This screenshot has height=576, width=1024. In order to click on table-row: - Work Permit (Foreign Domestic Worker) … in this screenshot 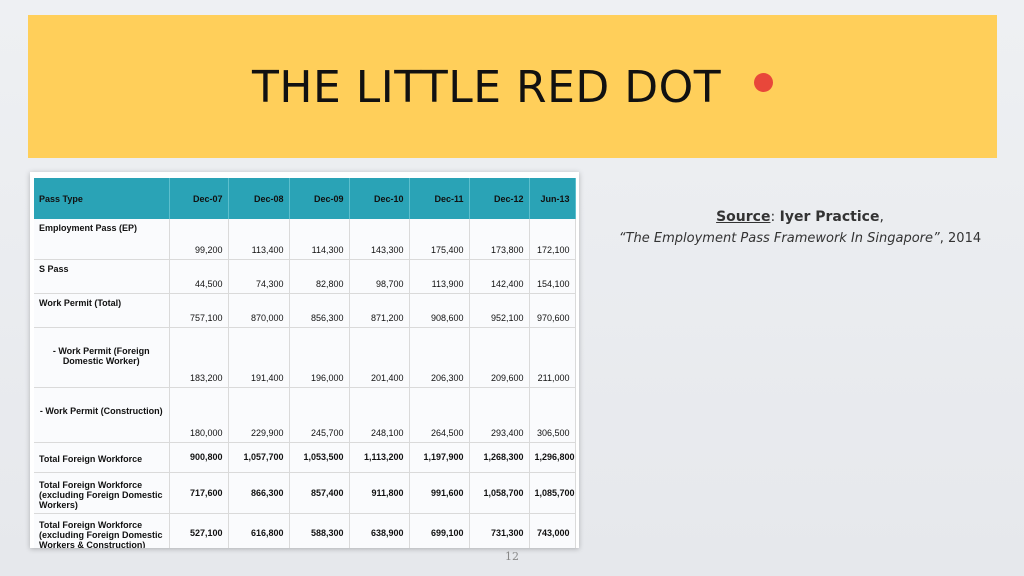, I will do `click(305, 357)`.